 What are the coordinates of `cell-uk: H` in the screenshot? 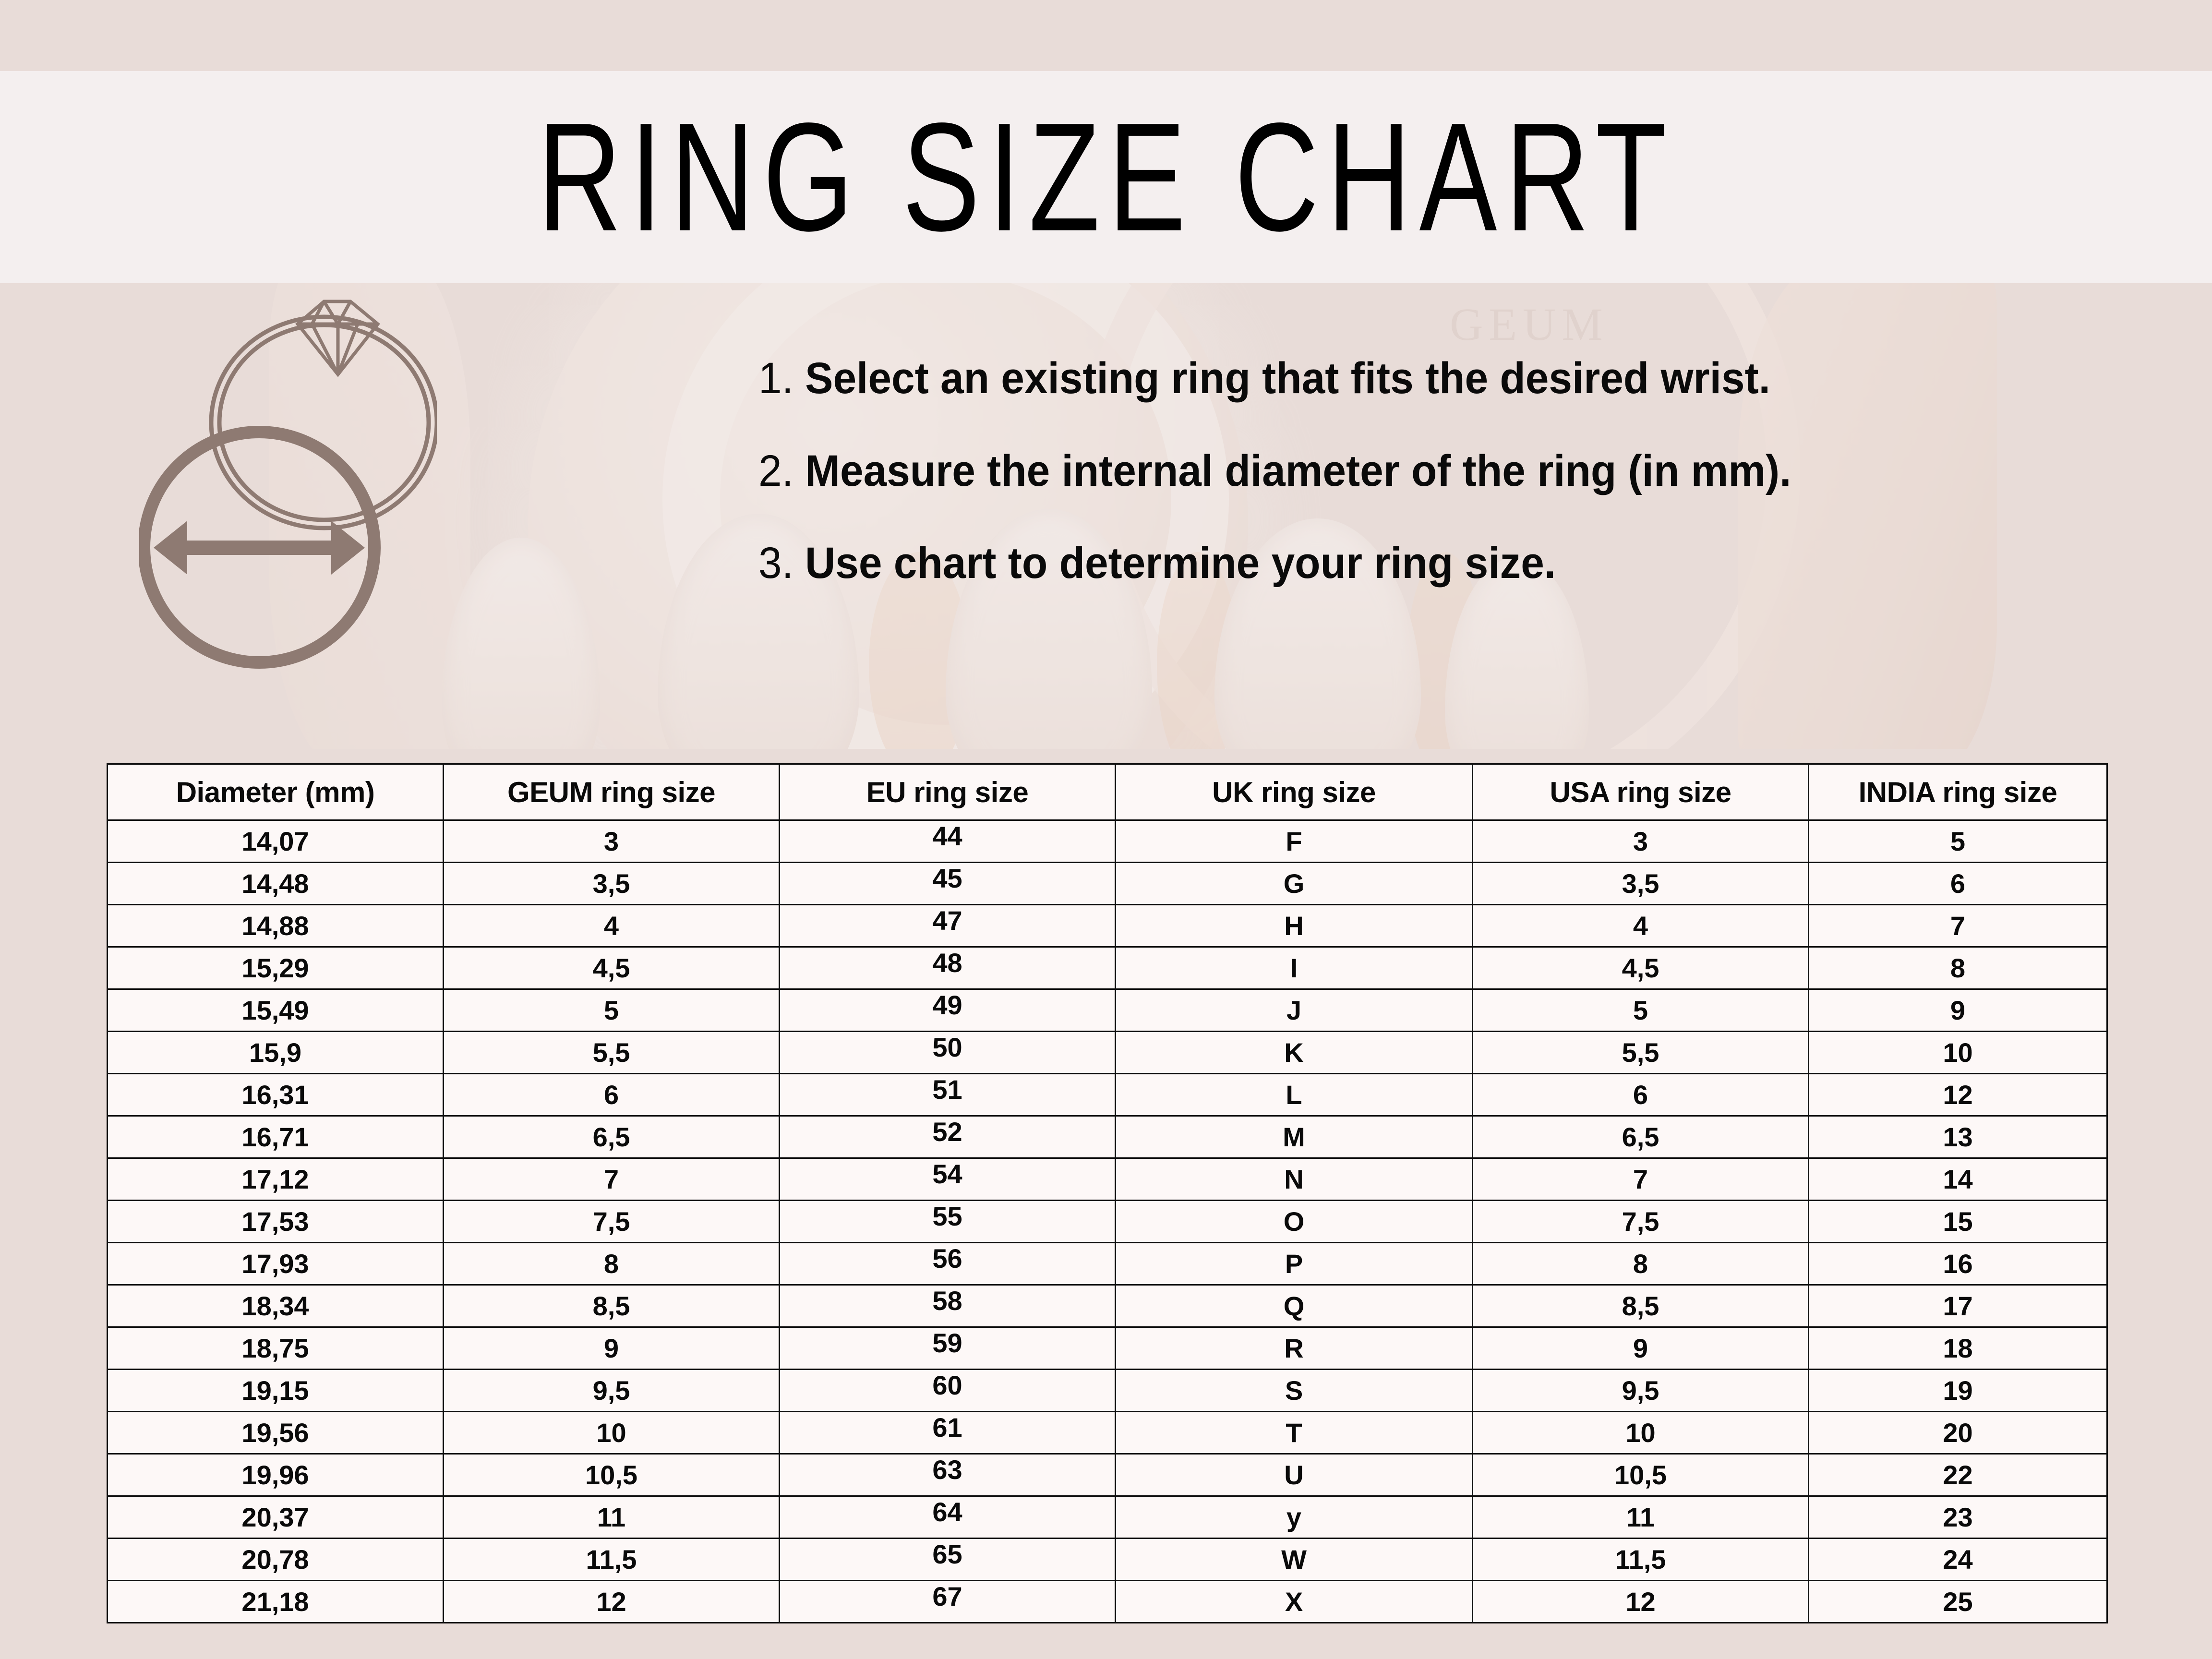 It's located at (1294, 926).